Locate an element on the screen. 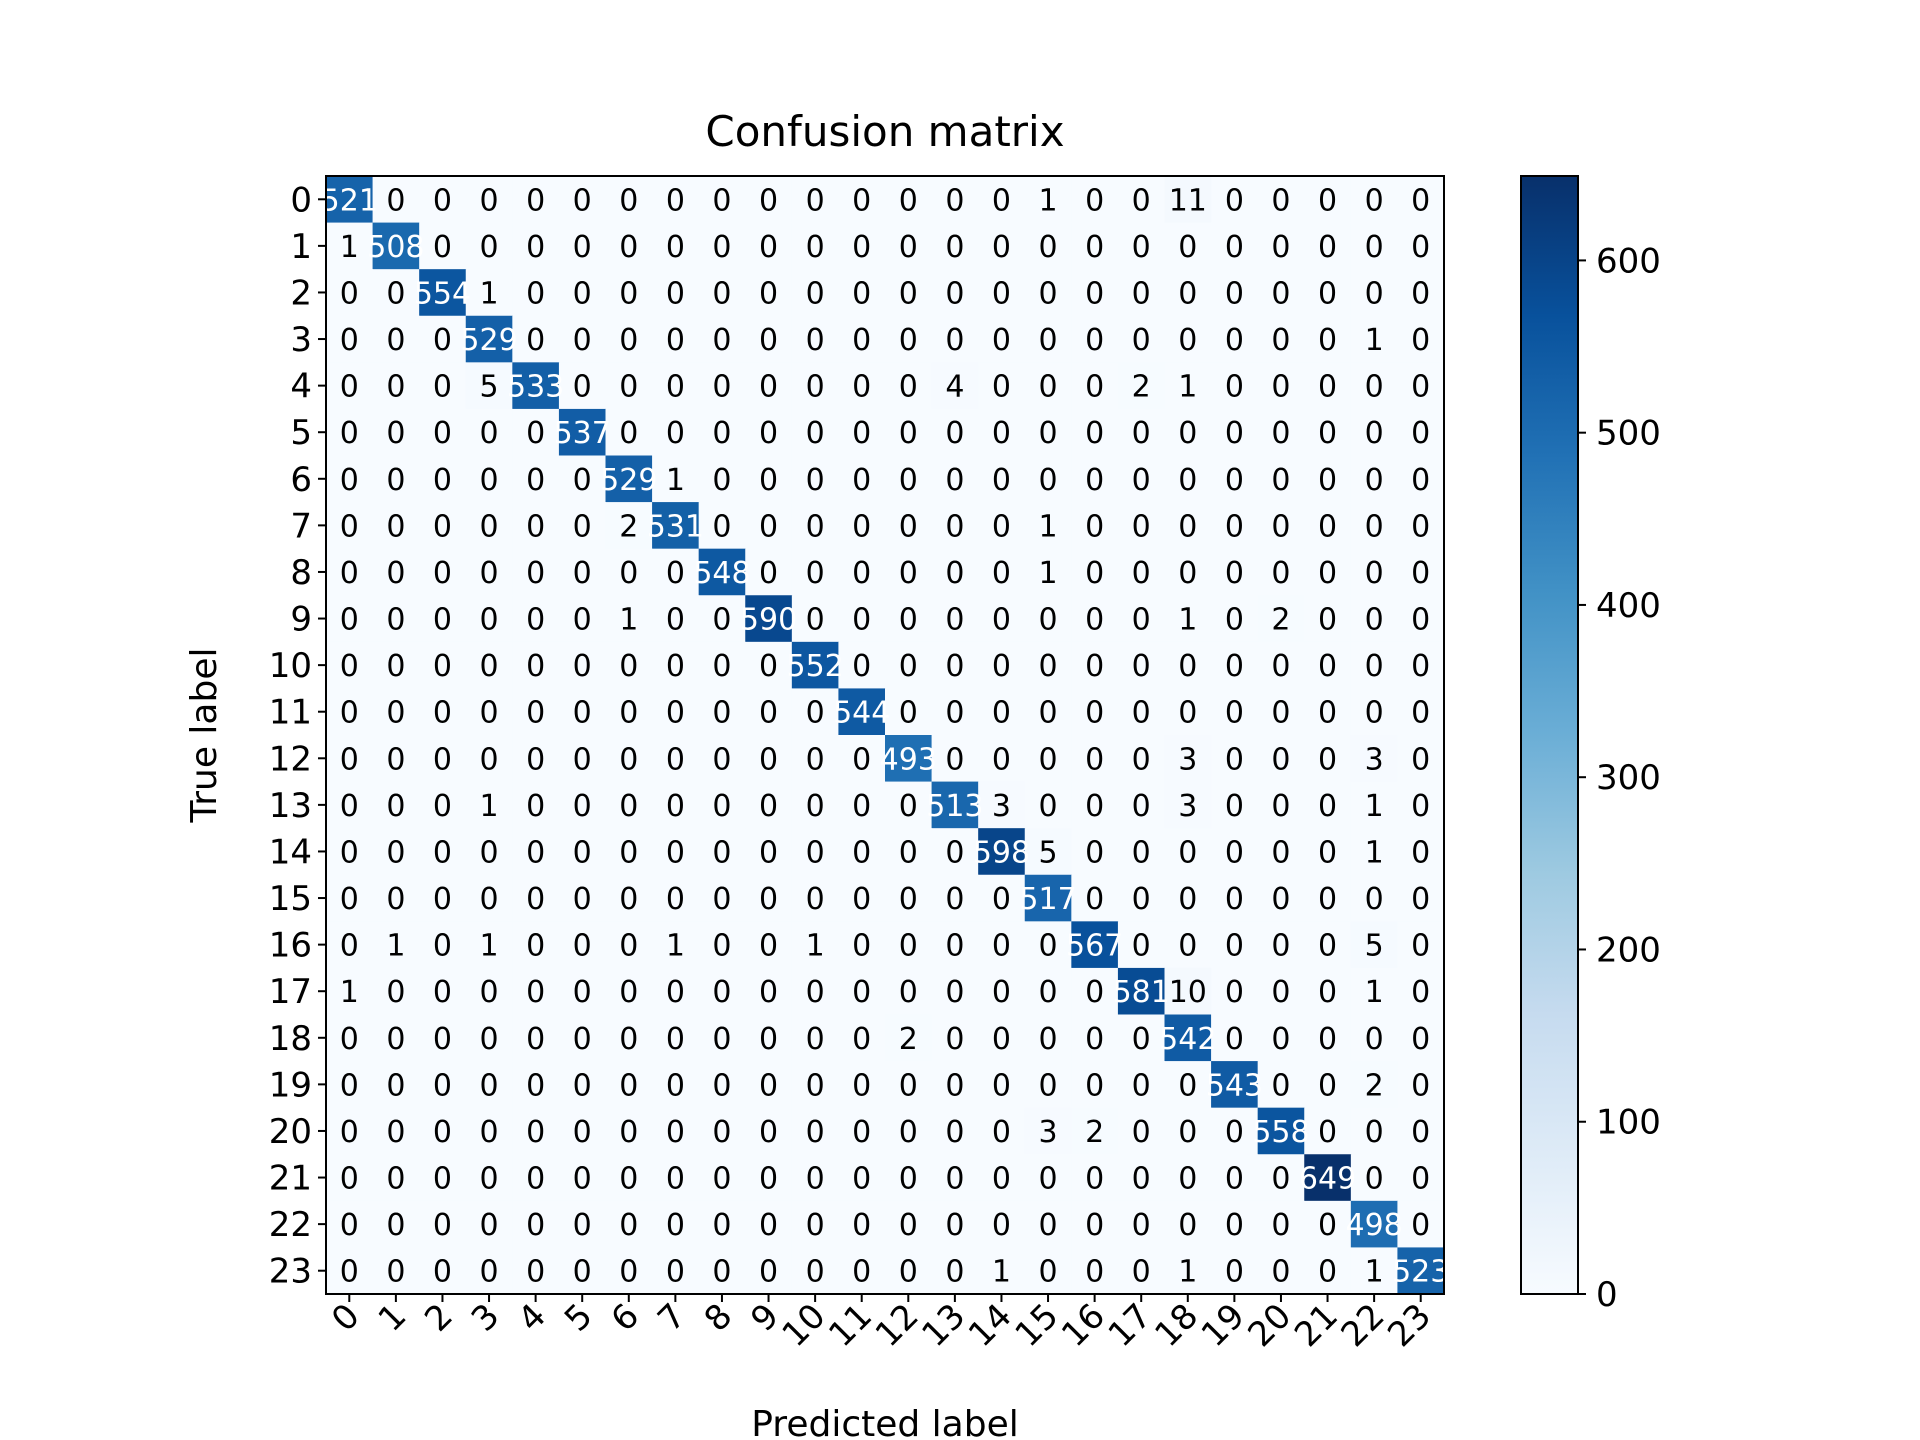  x-tick-label: 4 is located at coordinates (532, 1318).